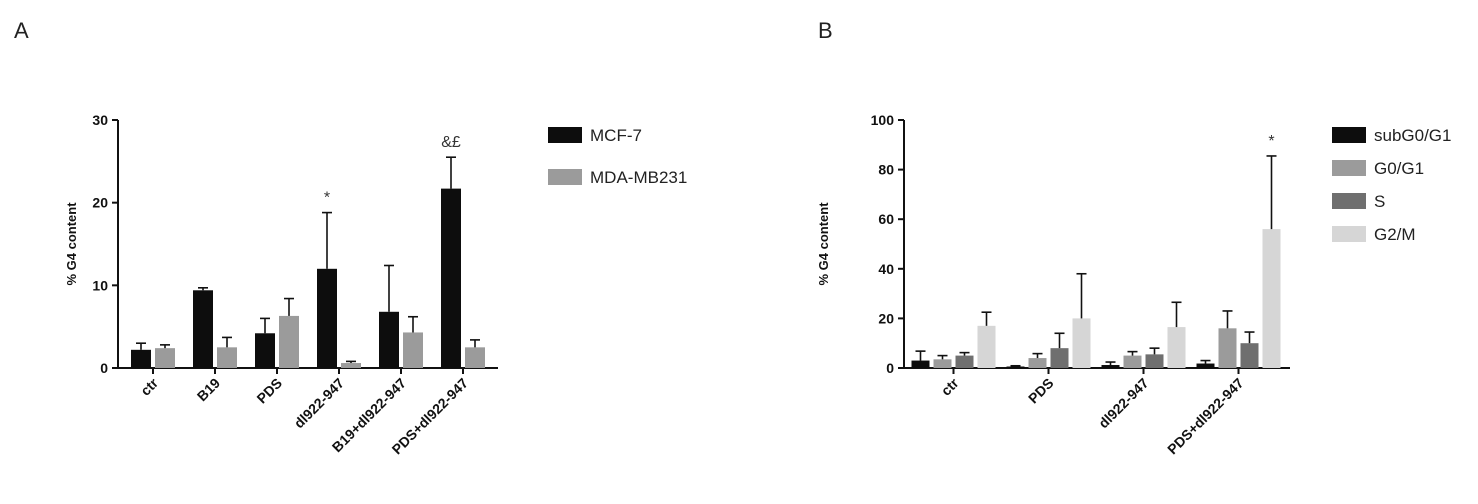 The width and height of the screenshot is (1478, 504). Describe the element at coordinates (100, 120) in the screenshot. I see `y-tick-label: 30` at that location.